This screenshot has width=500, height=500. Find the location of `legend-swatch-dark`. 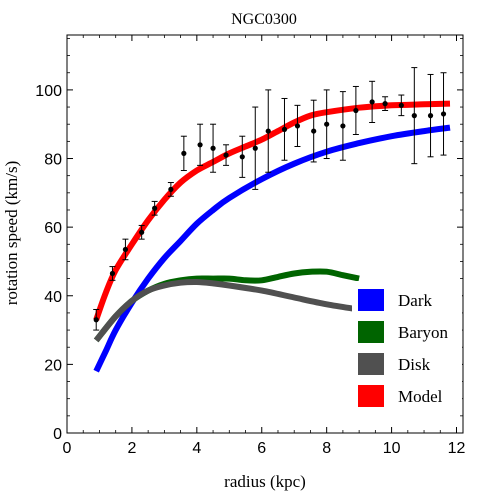

legend-swatch-dark is located at coordinates (371, 300).